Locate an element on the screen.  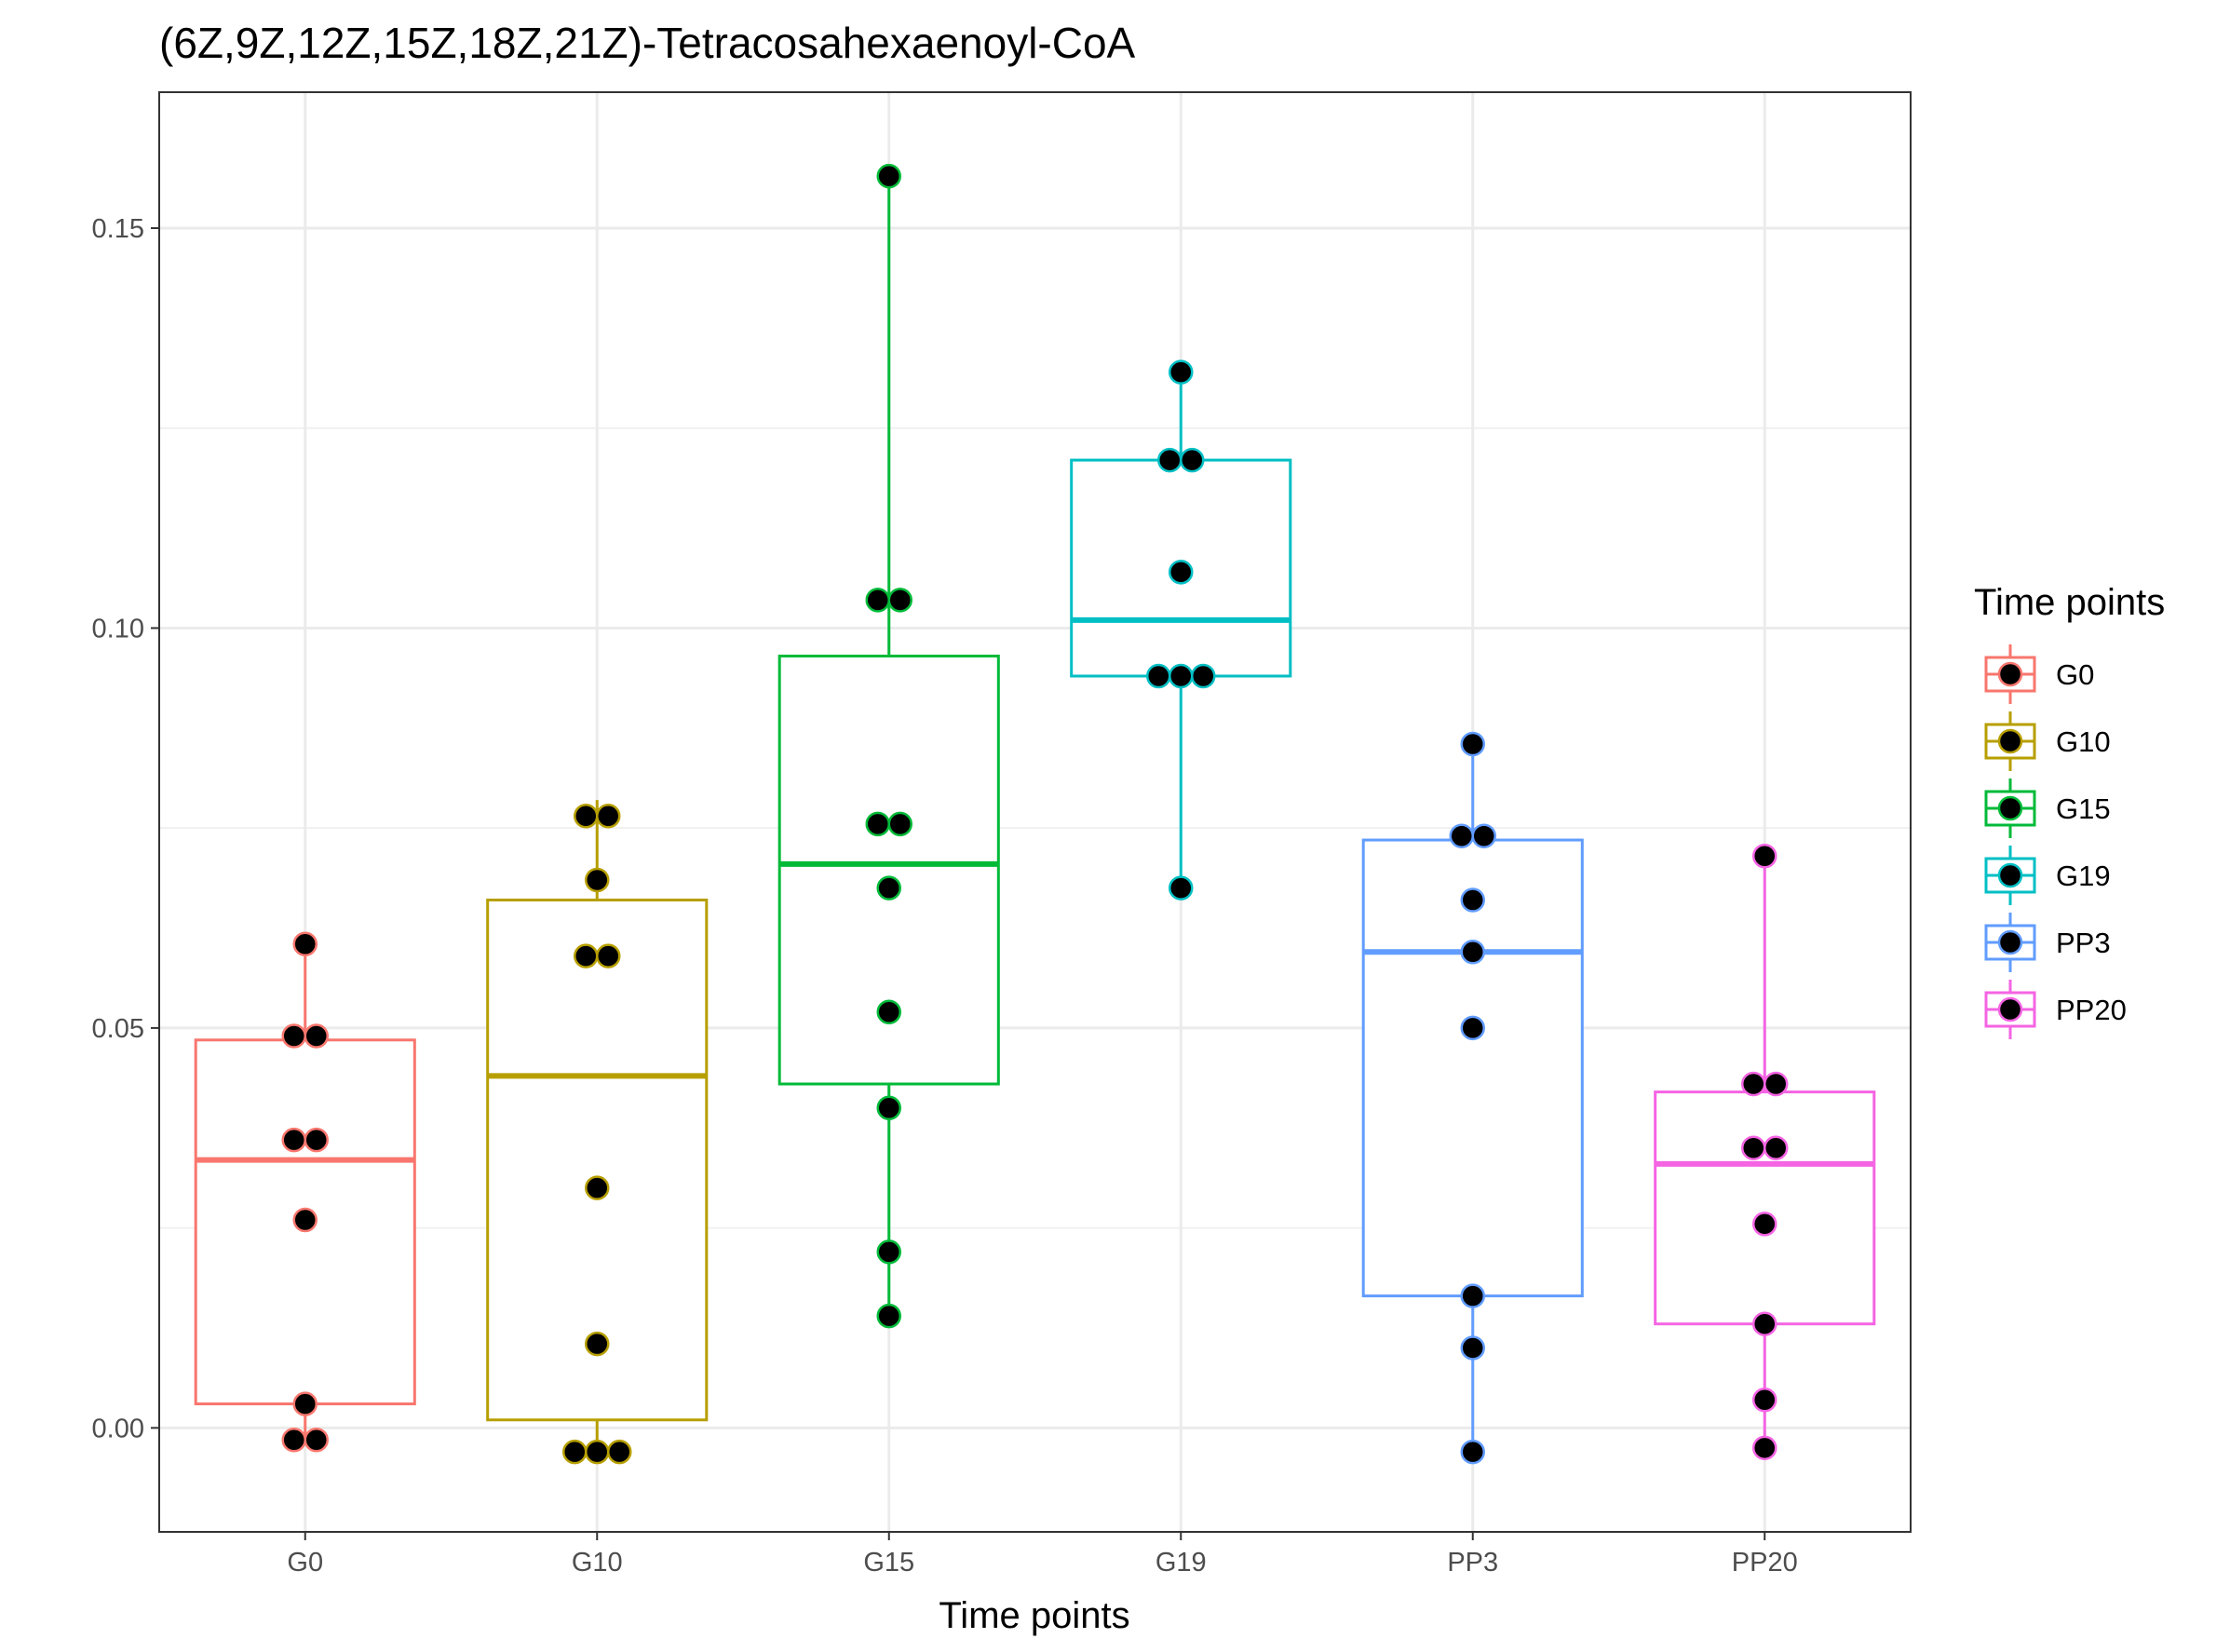
legend-label: G19 is located at coordinates (2083, 876).